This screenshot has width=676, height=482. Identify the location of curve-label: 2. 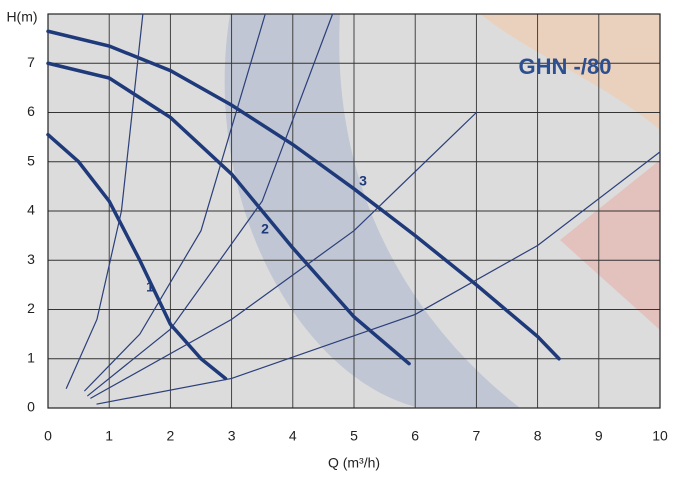
(265, 229).